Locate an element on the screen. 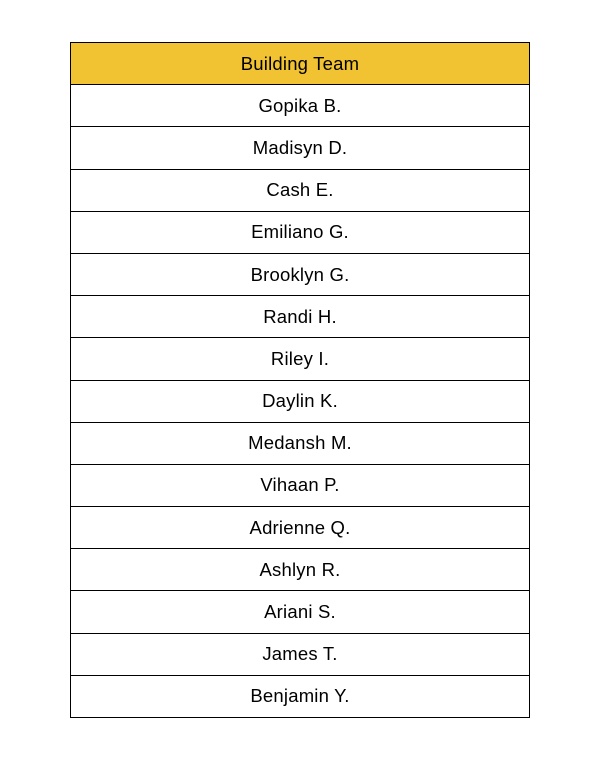 This screenshot has height=776, width=600. member-name-cell: Benjamin Y. is located at coordinates (300, 696).